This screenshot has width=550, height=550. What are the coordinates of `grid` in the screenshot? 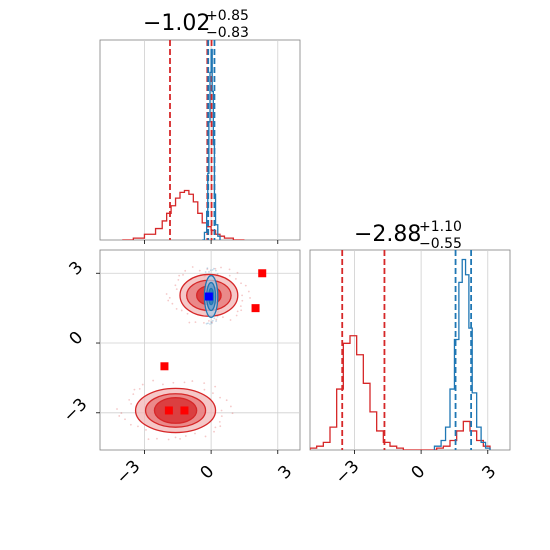 It's located at (421, 350).